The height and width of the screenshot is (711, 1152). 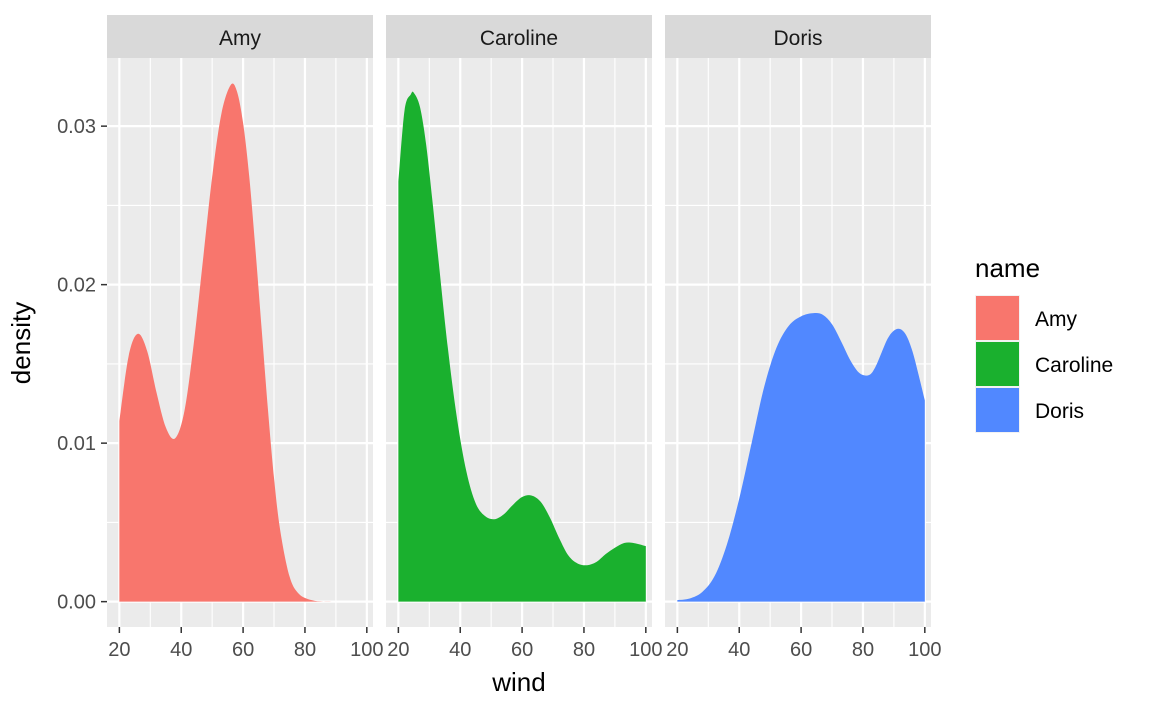 What do you see at coordinates (997, 318) in the screenshot?
I see `legend-swatch-amy` at bounding box center [997, 318].